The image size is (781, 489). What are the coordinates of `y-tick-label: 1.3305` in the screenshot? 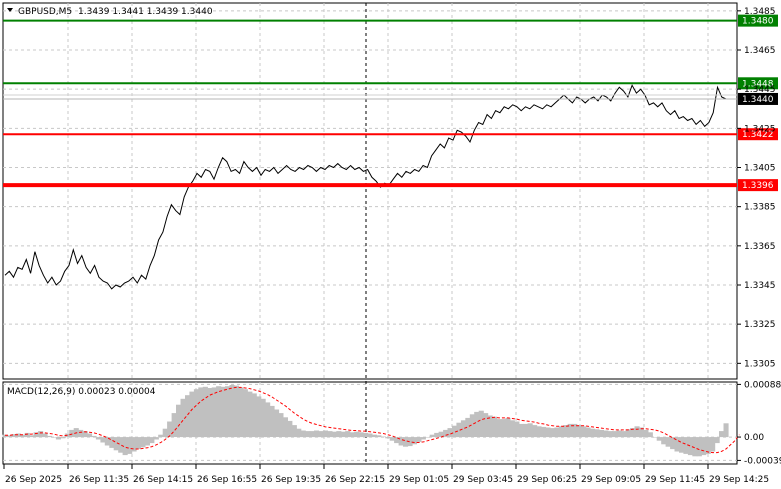 It's located at (760, 364).